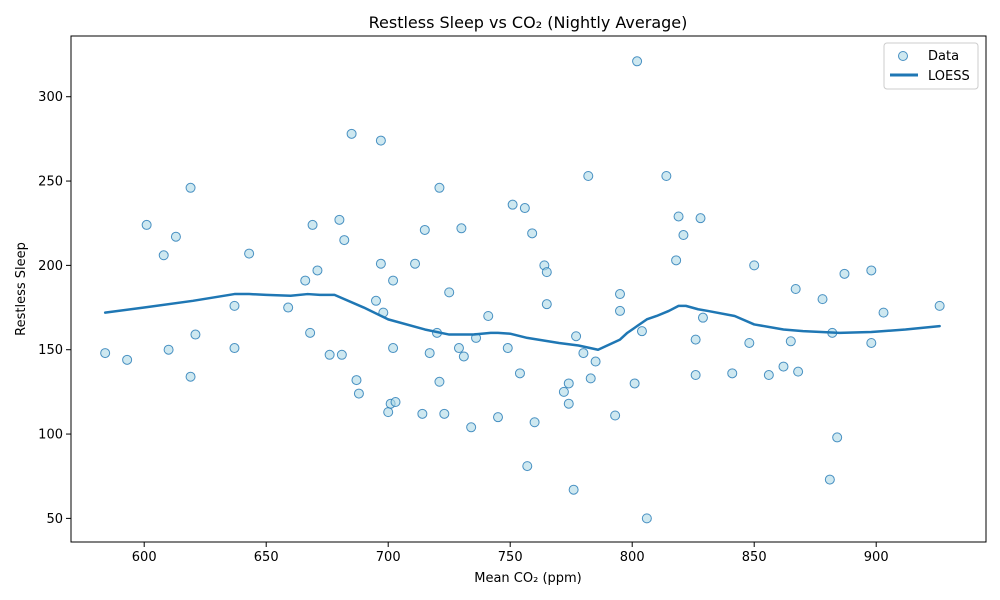 The image size is (1000, 600). I want to click on y-axis: 50 100 150 200 250 300, so click(54, 308).